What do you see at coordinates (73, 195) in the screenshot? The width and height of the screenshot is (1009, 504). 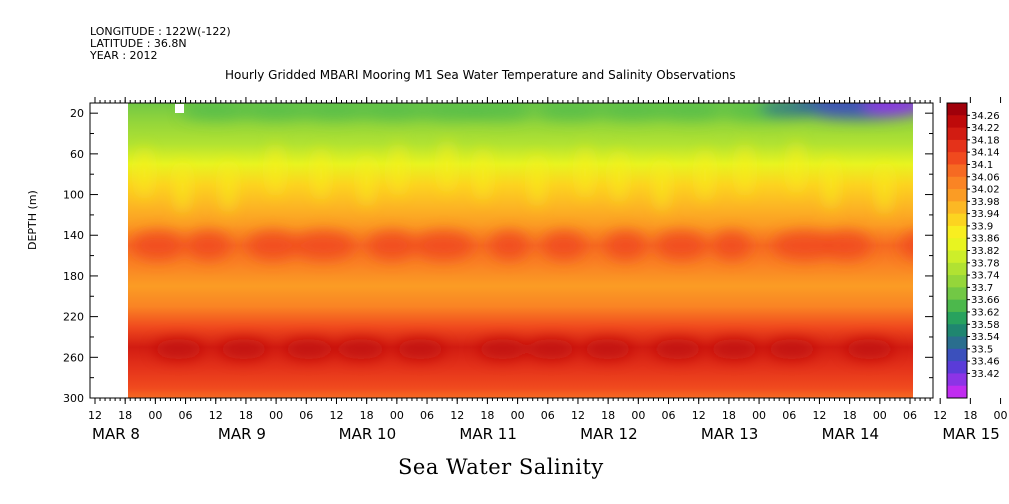 I see `y-tick-label: 100` at bounding box center [73, 195].